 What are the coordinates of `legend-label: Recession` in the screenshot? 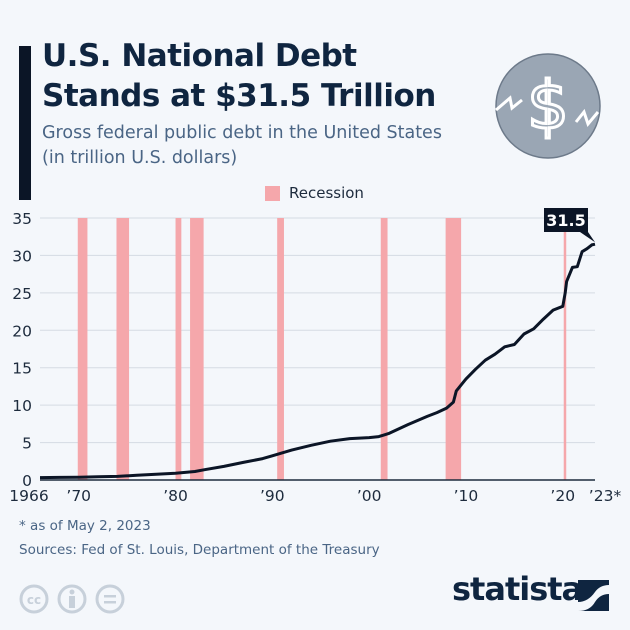 It's located at (326, 193).